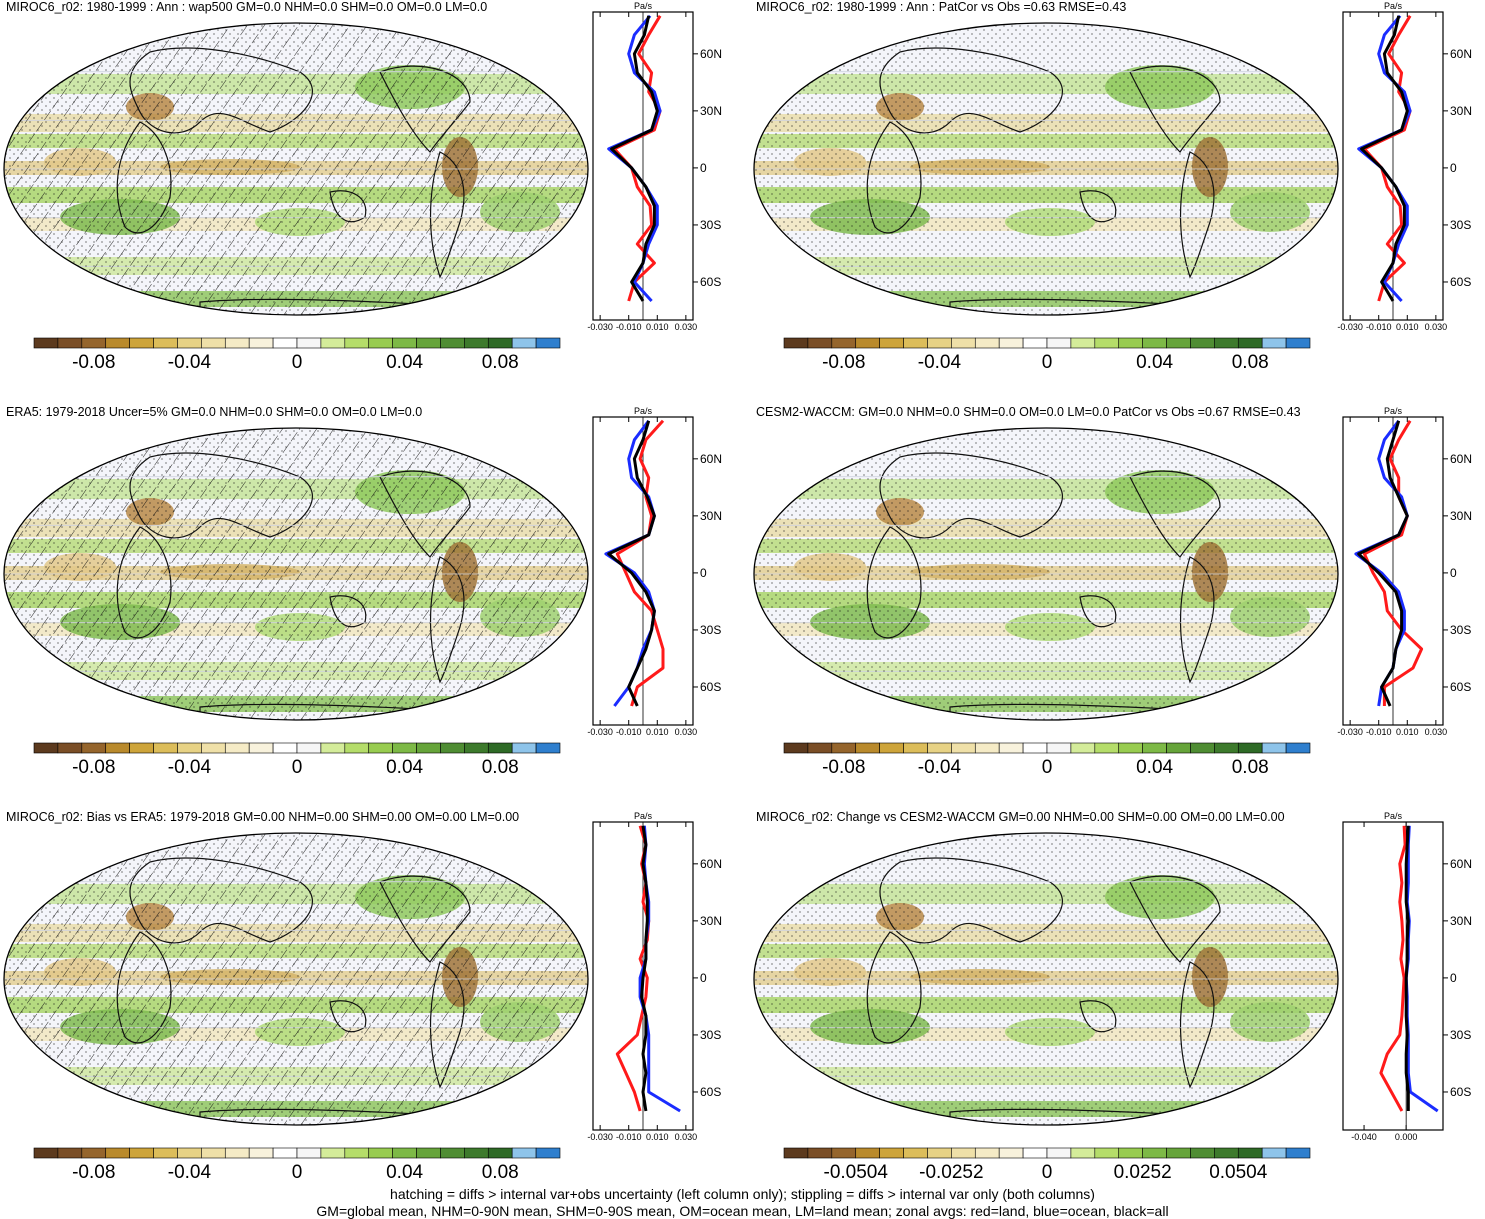  I want to click on zonal-series-black, so click(634, 158).